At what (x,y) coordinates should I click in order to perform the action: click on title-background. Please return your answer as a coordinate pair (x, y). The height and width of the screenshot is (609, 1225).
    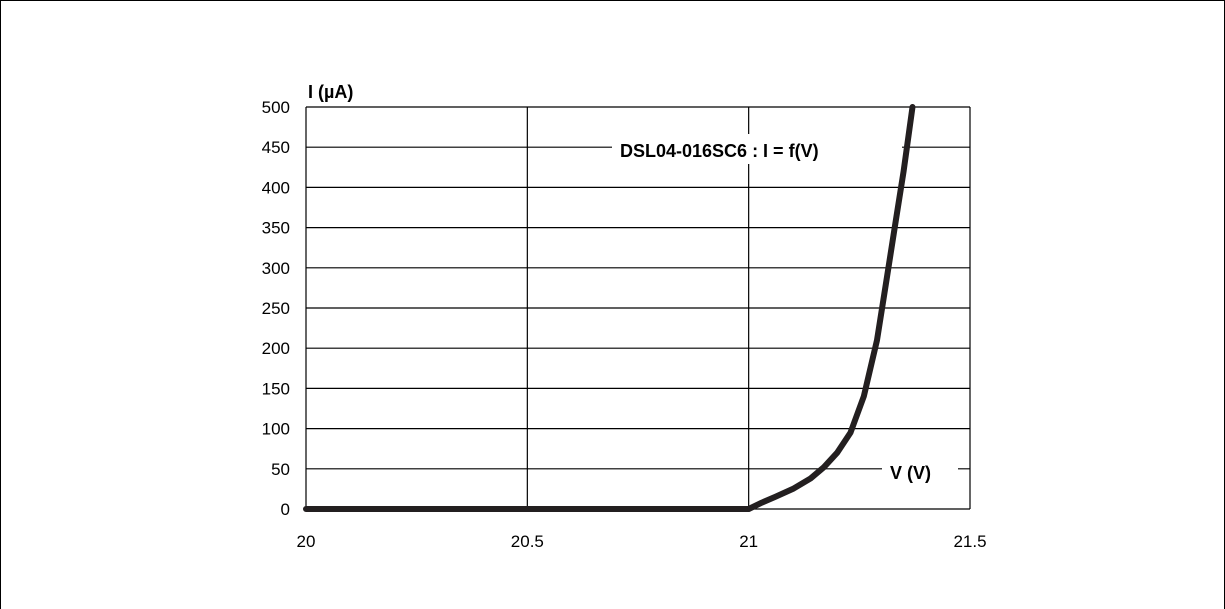
    Looking at the image, I should click on (757, 149).